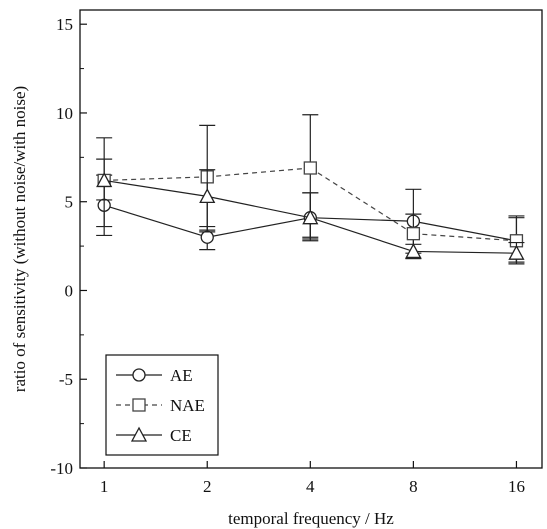 The width and height of the screenshot is (547, 529). I want to click on legend: AE NAE CE, so click(162, 405).